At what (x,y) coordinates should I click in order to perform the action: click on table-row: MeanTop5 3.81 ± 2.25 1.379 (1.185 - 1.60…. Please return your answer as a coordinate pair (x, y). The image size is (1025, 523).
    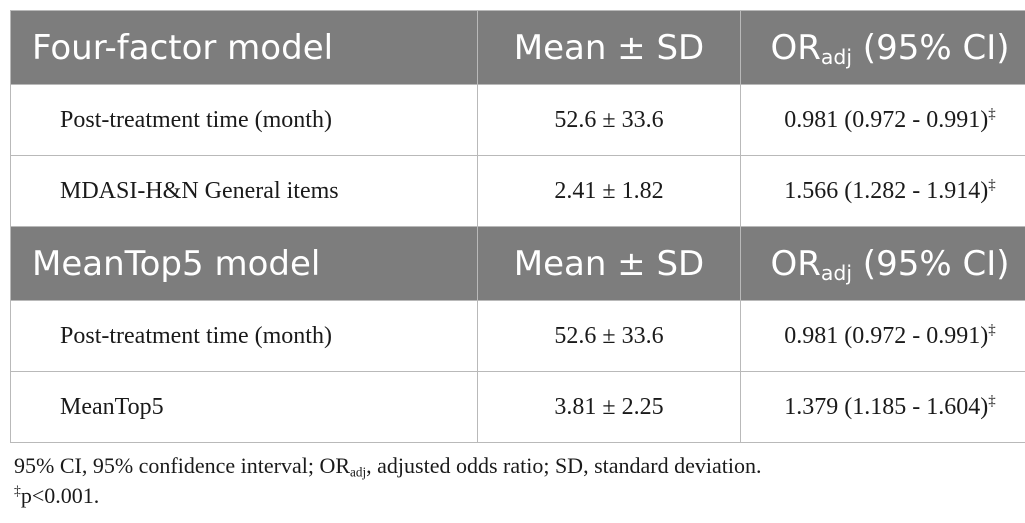
    Looking at the image, I should click on (517, 407).